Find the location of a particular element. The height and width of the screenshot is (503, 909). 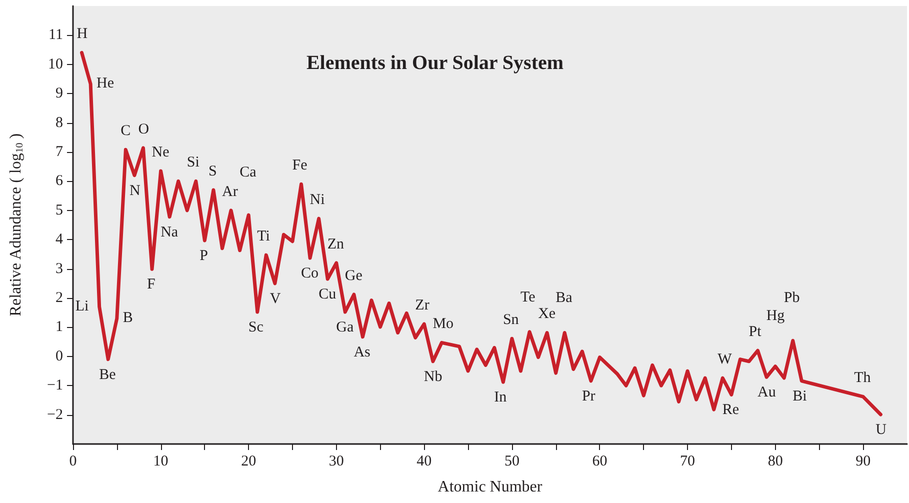

annotation: Pr is located at coordinates (589, 396).